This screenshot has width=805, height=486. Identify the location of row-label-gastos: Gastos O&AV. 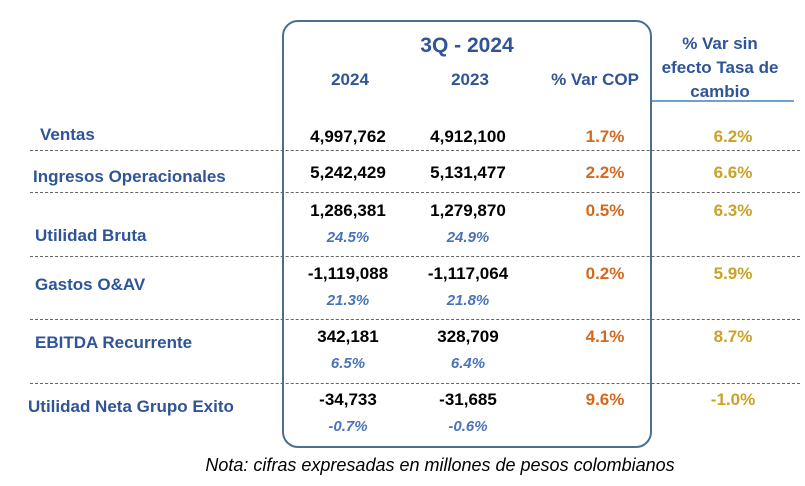
(90, 284).